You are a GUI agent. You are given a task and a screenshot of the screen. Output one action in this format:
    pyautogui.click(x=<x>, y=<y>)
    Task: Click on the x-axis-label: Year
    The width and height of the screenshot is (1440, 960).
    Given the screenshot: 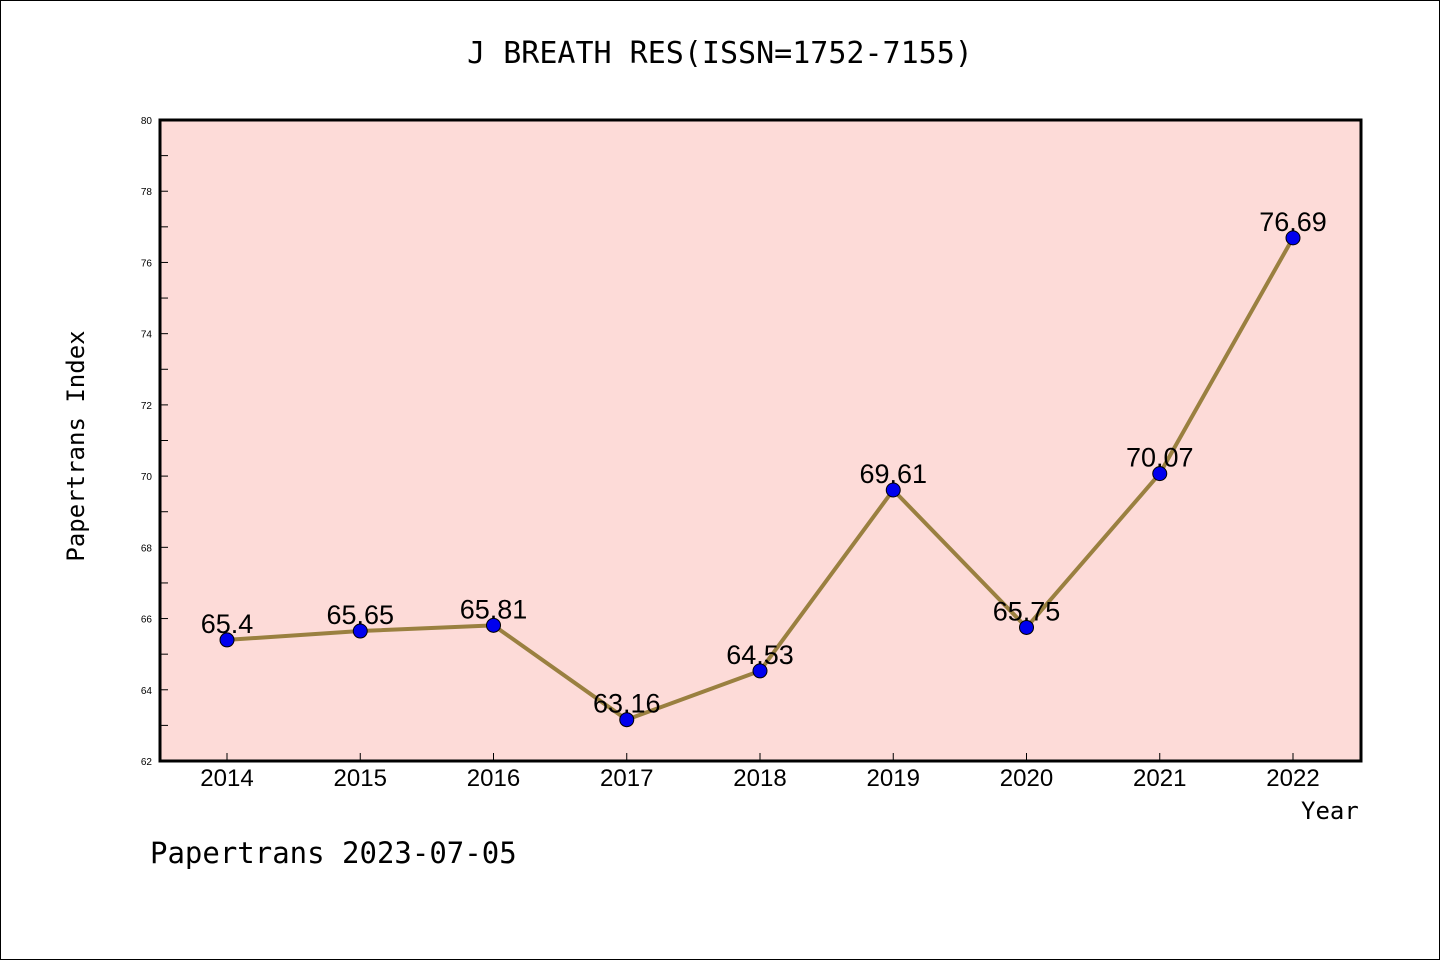 What is the action you would take?
    pyautogui.click(x=1330, y=811)
    